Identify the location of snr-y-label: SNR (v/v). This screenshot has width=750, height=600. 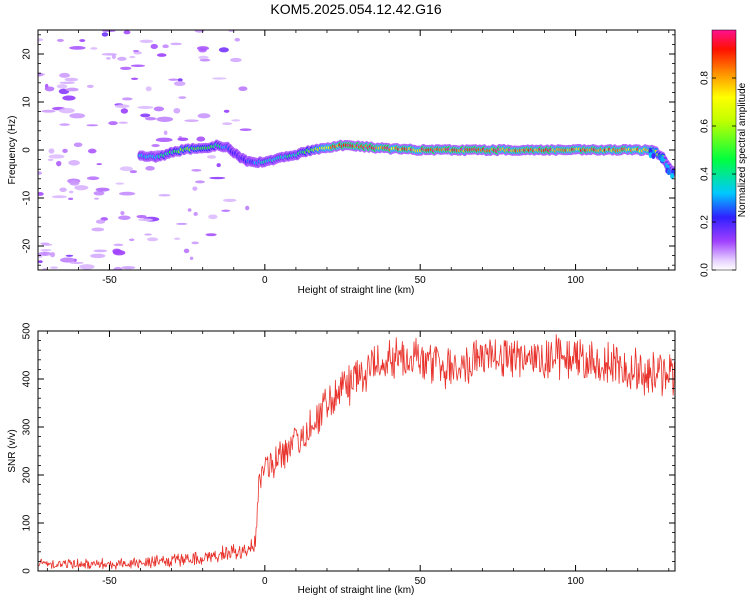
(12, 450).